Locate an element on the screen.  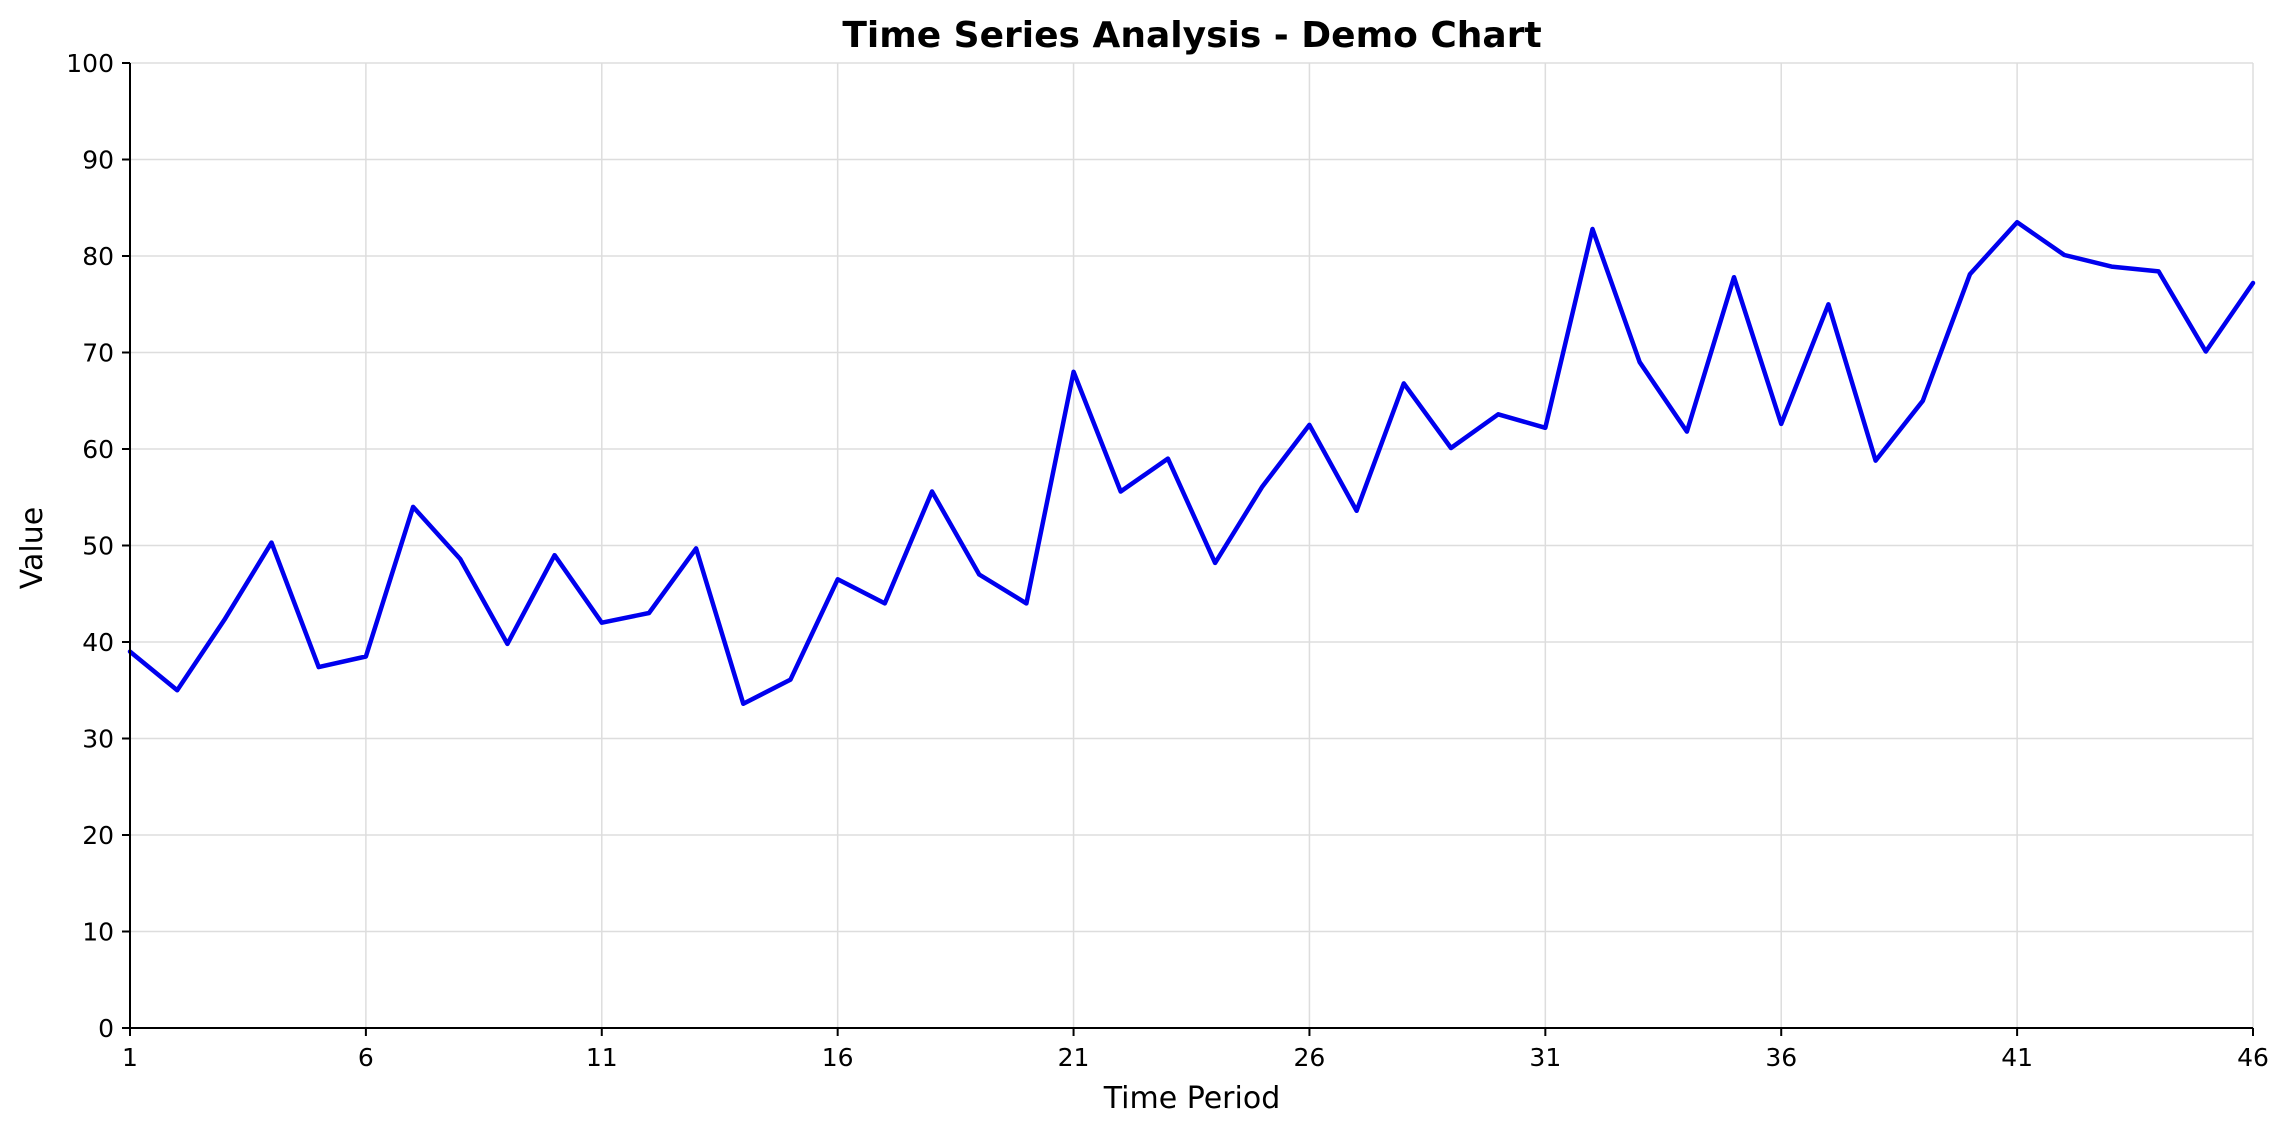
y-tick-label: 0 is located at coordinates (106, 1028).